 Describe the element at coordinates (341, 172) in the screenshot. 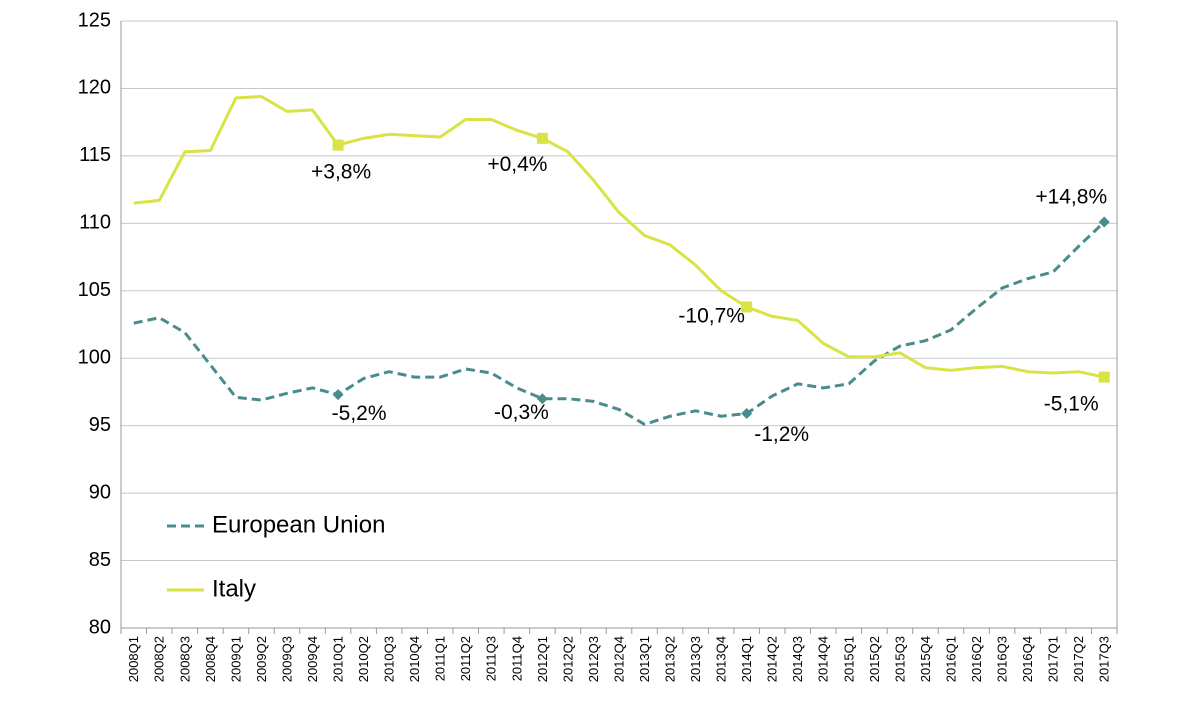

I see `annotation-label: +3,8%` at that location.